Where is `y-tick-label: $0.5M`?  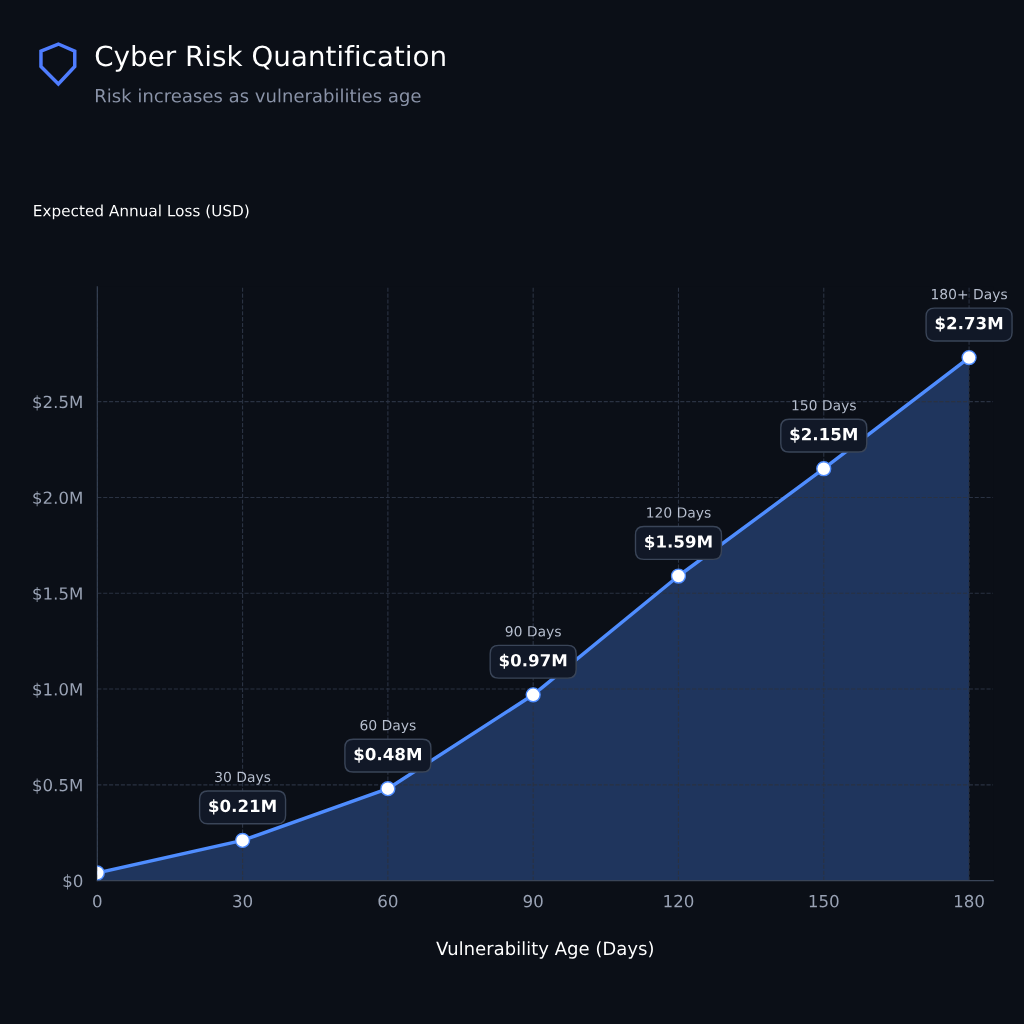 y-tick-label: $0.5M is located at coordinates (57, 786).